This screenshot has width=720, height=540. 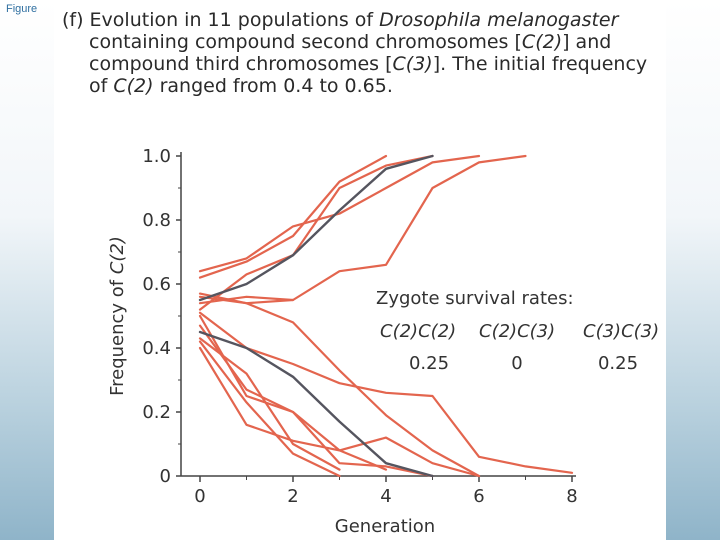 What do you see at coordinates (516, 363) in the screenshot?
I see `annotation-value: 0` at bounding box center [516, 363].